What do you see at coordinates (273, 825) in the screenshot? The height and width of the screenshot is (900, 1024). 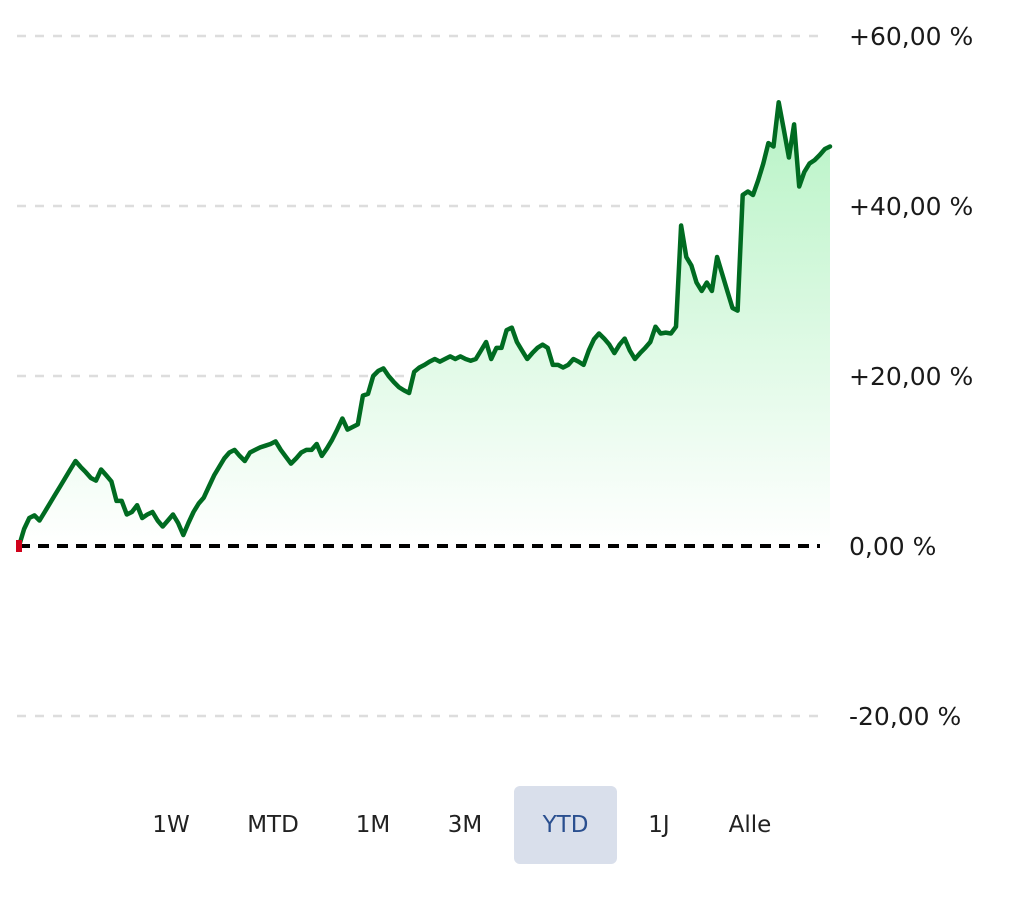 I see `tab-mtd: MTD` at bounding box center [273, 825].